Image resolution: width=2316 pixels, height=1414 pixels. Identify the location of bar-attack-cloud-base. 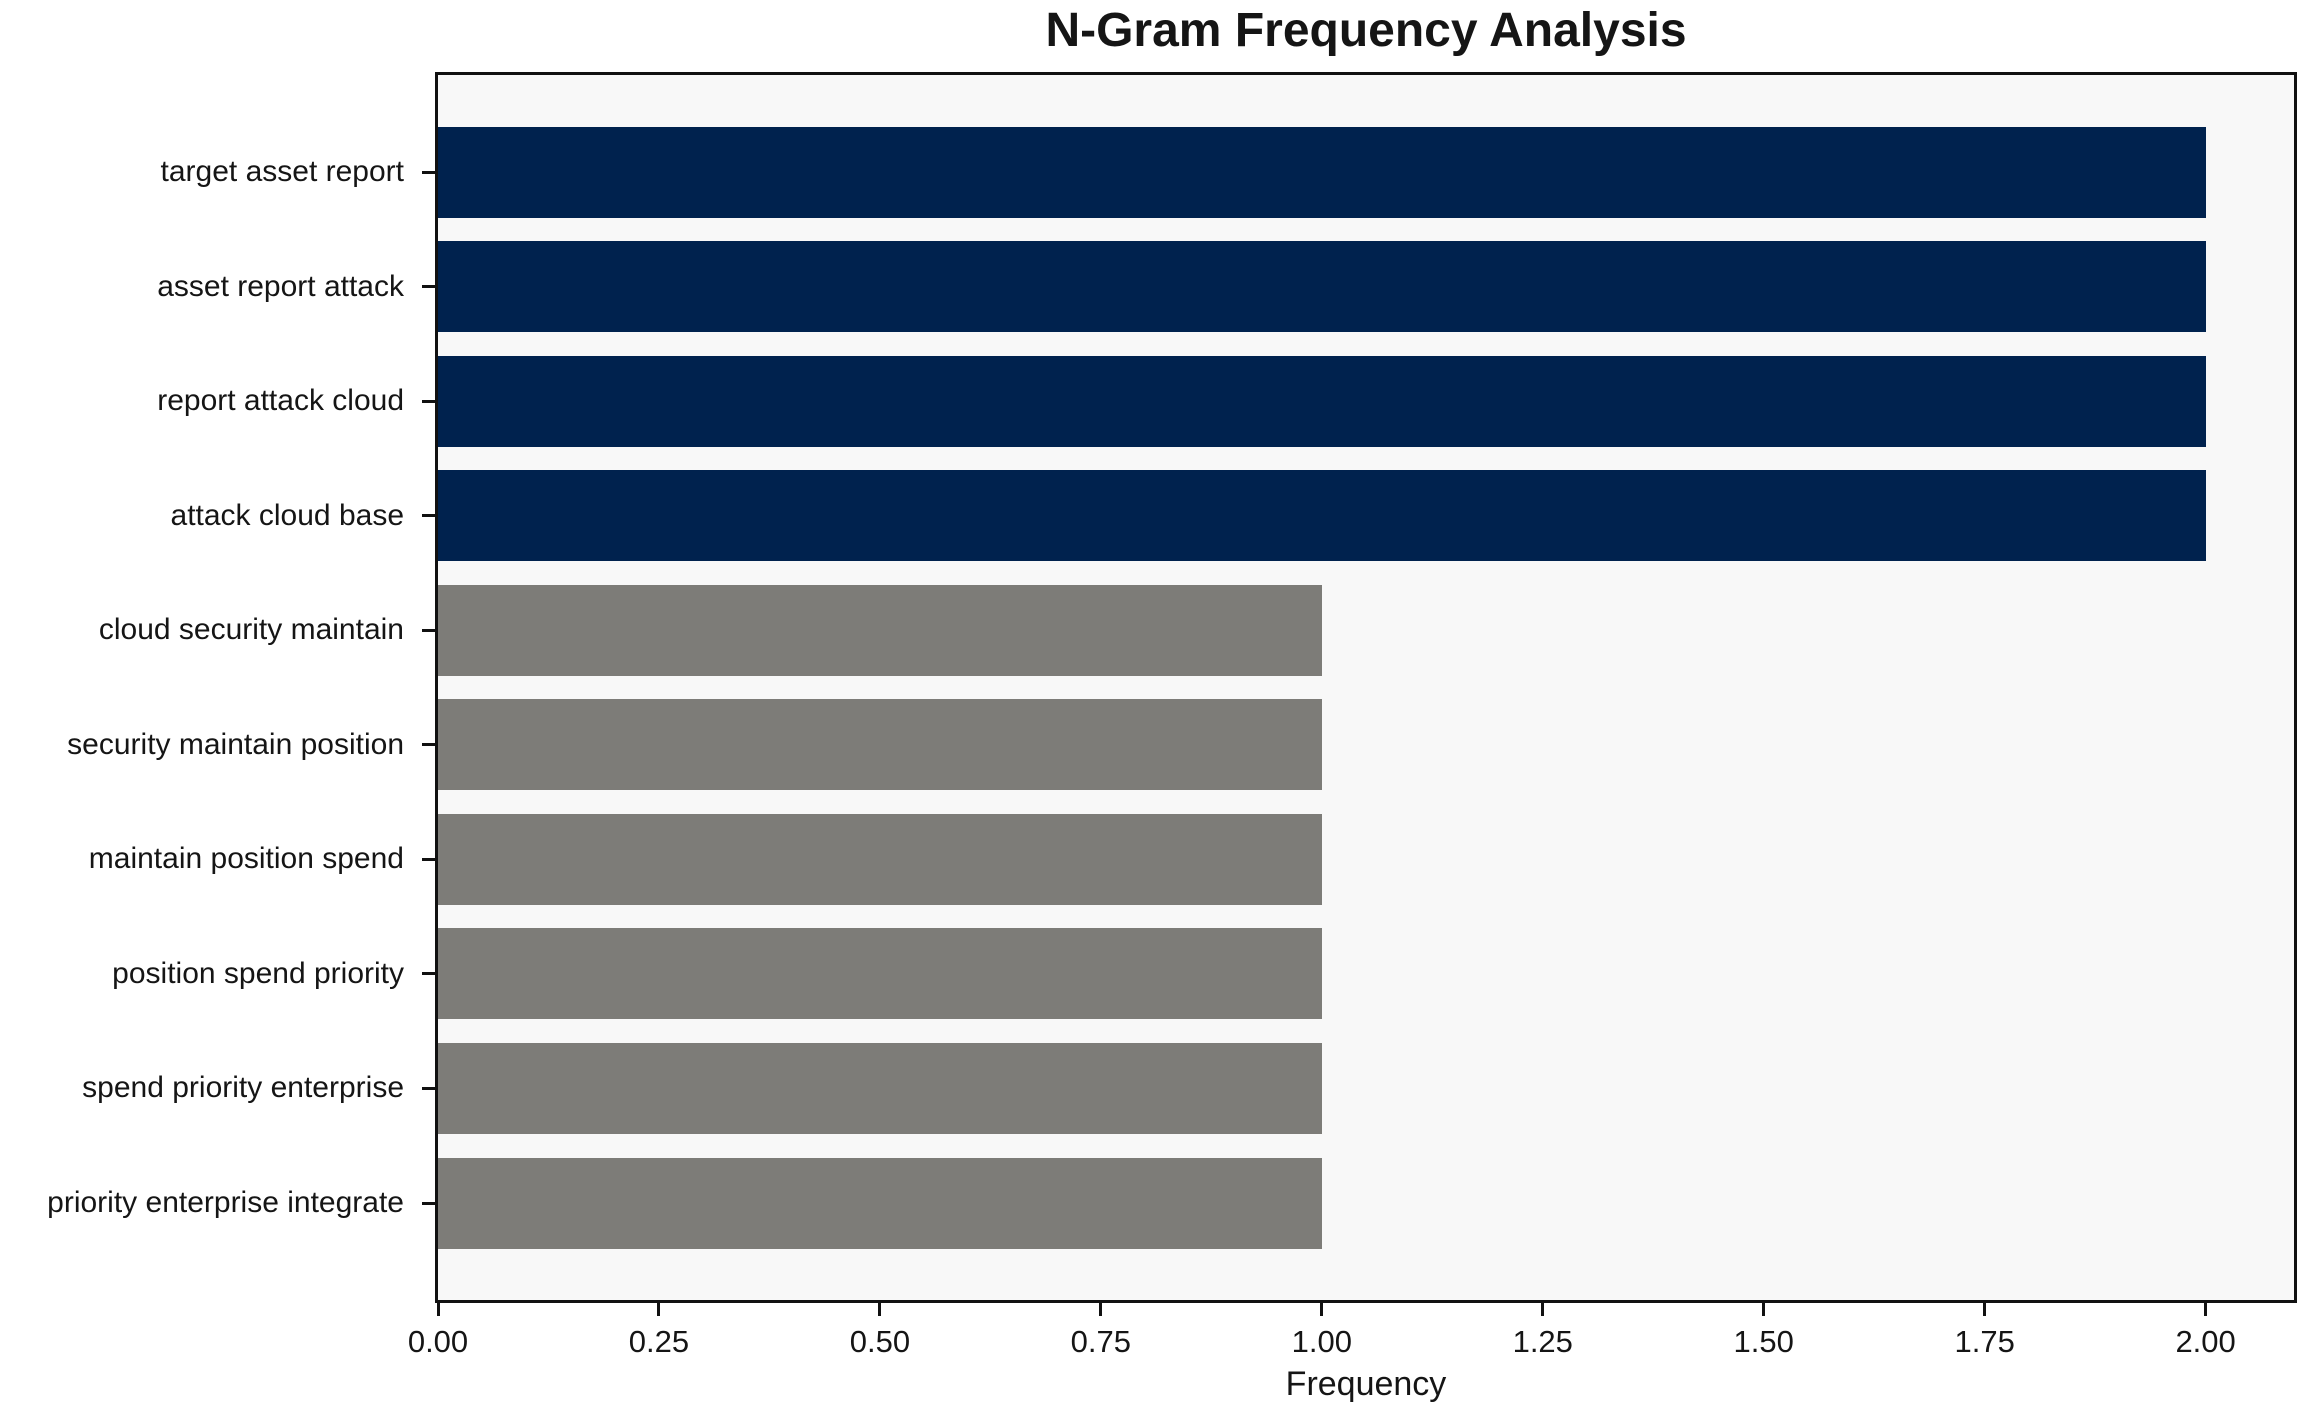
(1322, 516).